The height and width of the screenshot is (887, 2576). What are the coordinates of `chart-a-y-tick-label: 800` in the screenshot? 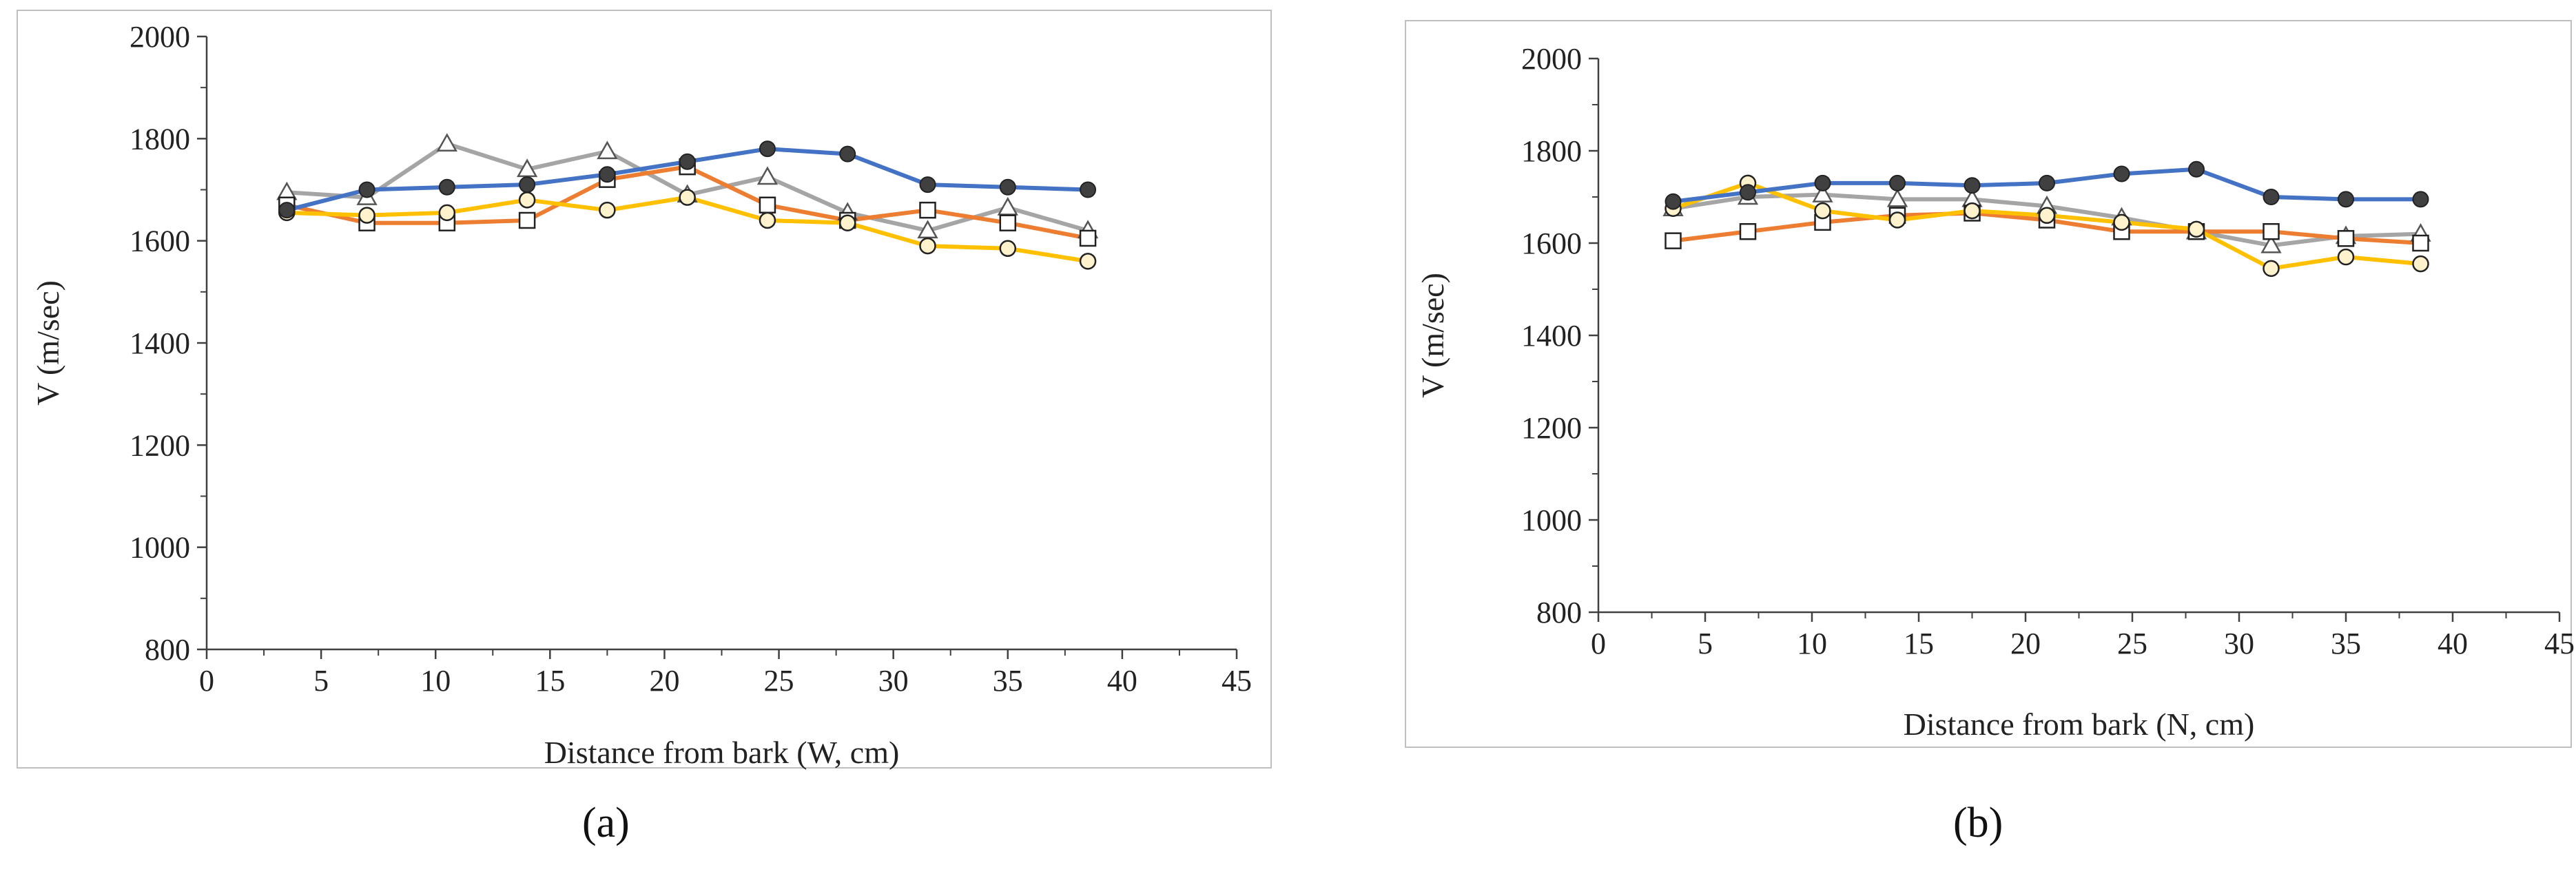 It's located at (167, 650).